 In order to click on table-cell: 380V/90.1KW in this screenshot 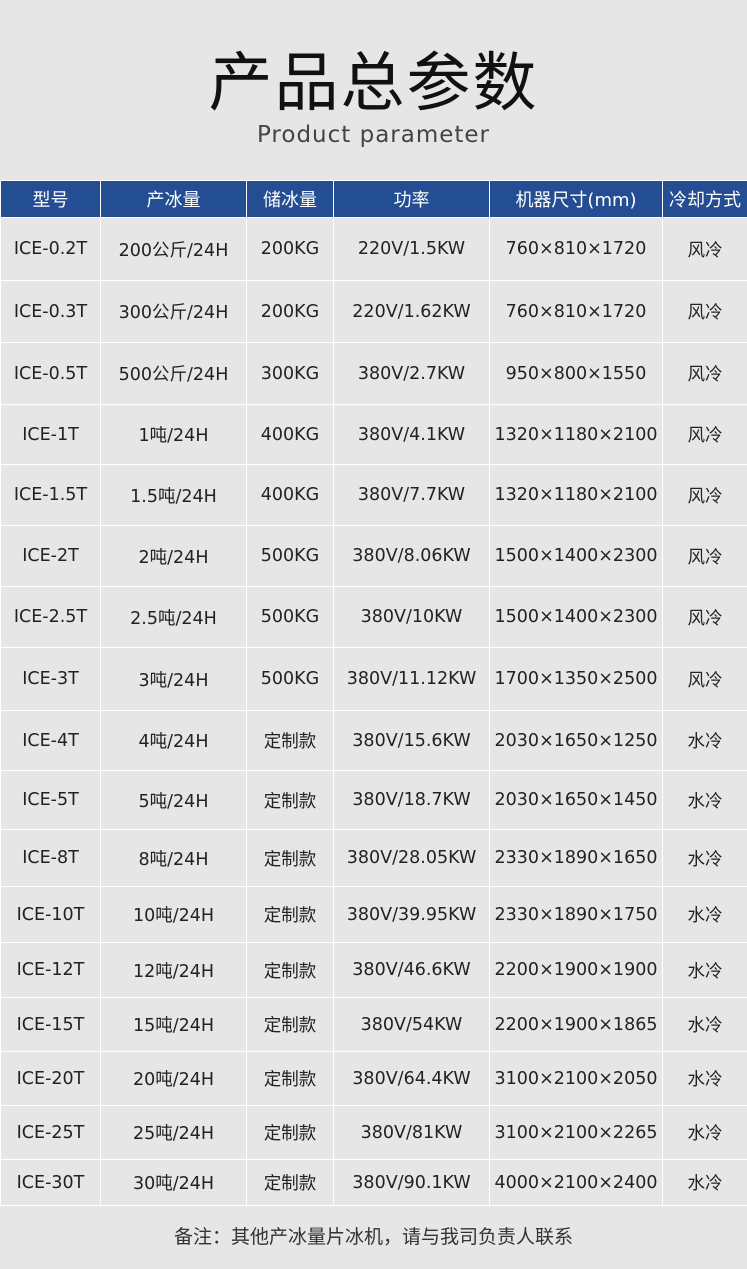, I will do `click(411, 1182)`.